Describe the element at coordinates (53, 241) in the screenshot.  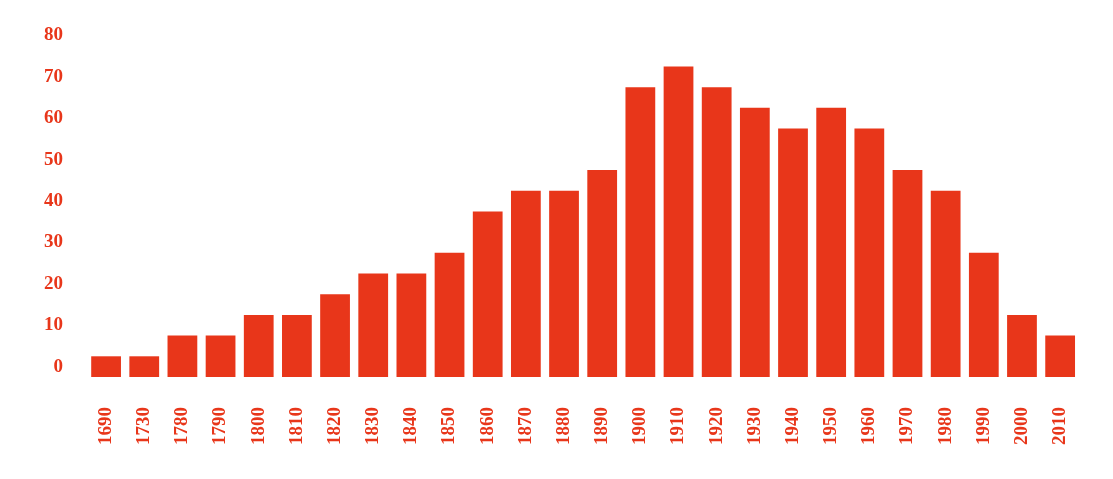
I see `y-tick-label: 30` at that location.